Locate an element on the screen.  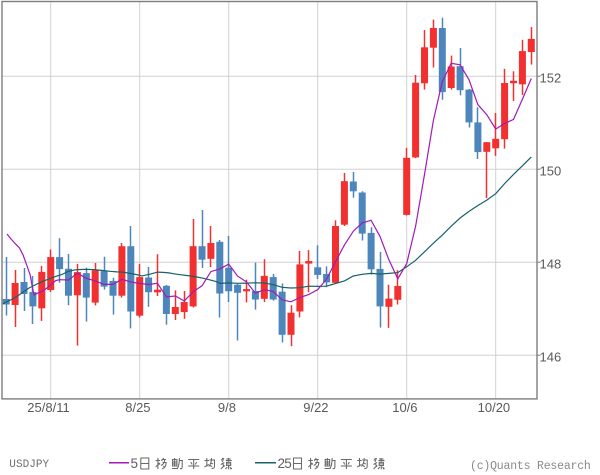
svg-text: 10/6 is located at coordinates (404, 407).